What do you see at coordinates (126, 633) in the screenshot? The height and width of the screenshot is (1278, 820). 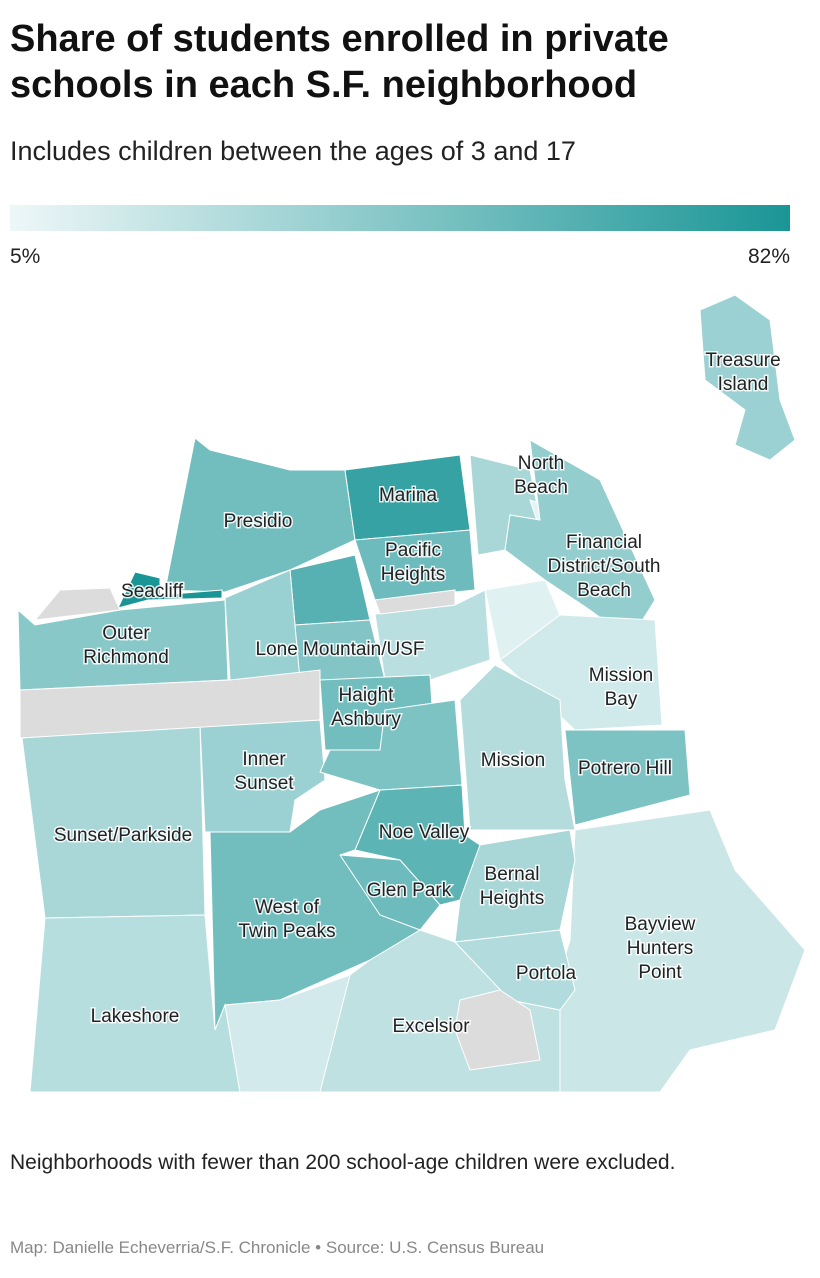 I see `neighborhood-label: Outer` at bounding box center [126, 633].